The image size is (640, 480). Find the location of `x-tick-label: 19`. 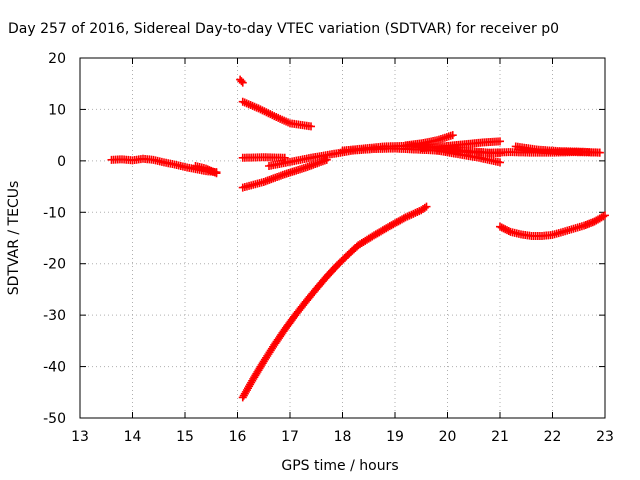

x-tick-label: 19 is located at coordinates (395, 437).